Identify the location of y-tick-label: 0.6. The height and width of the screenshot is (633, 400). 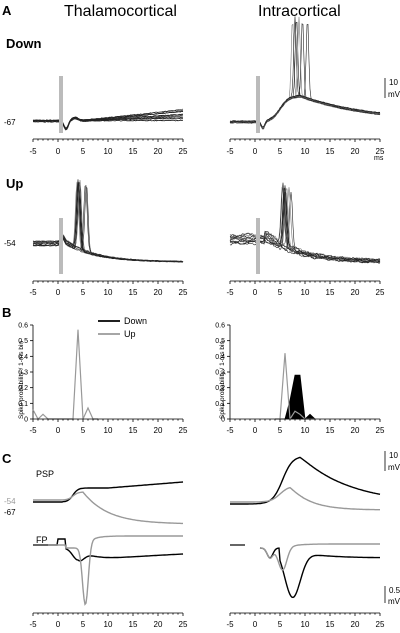
(23, 326).